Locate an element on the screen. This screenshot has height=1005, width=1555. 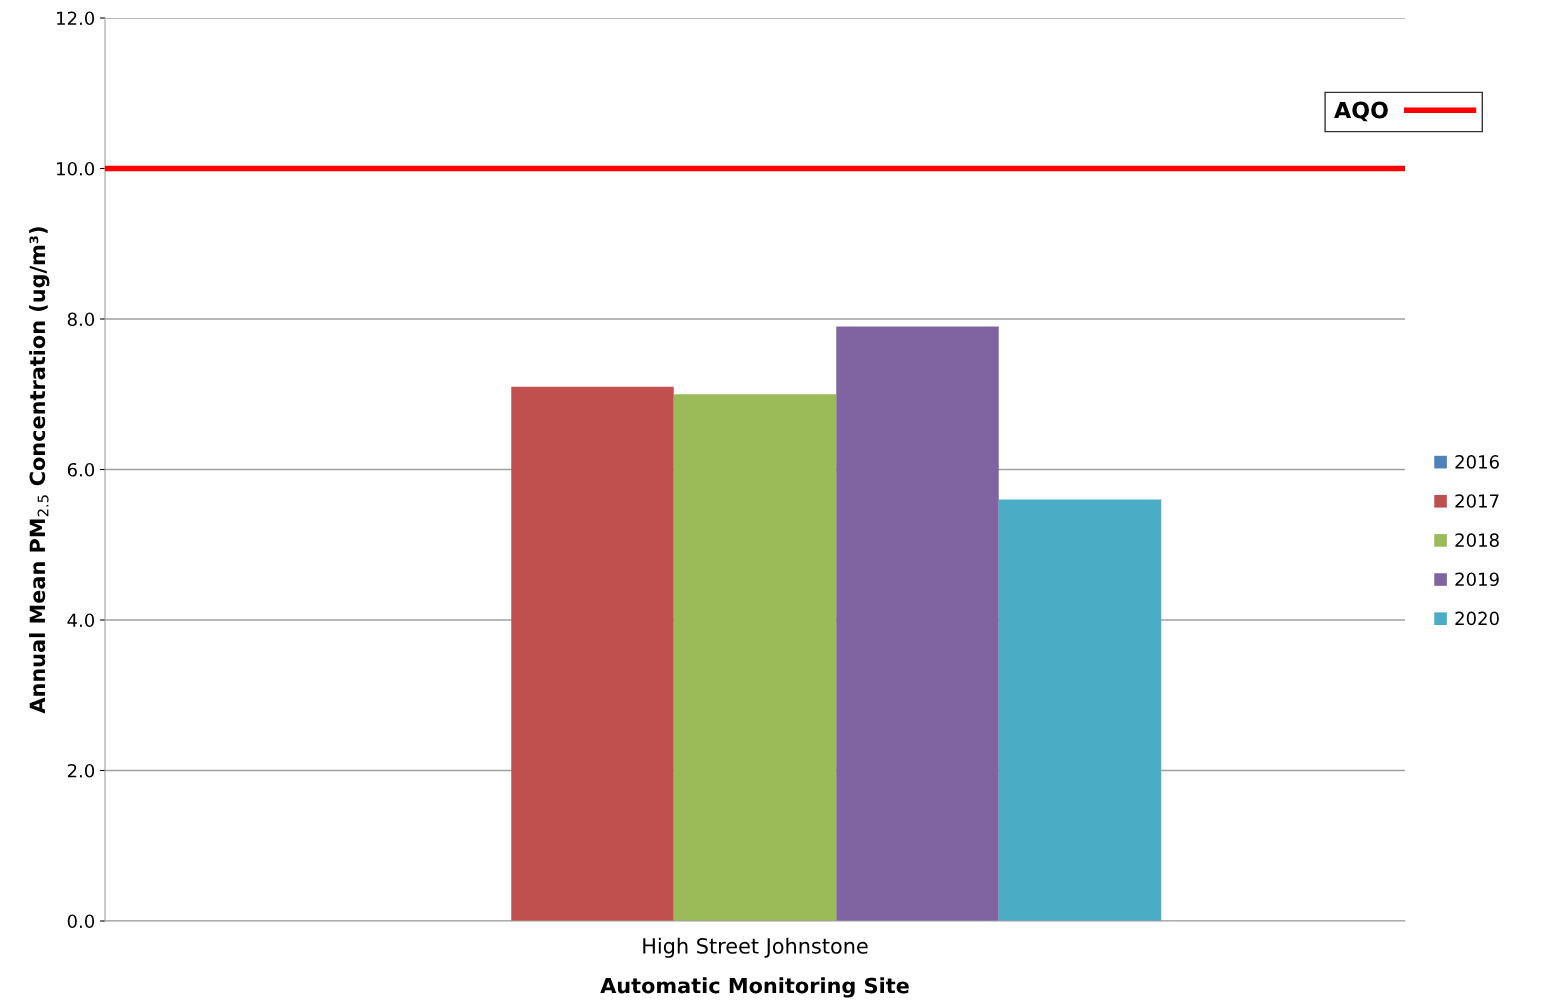
x-axis-title: Automatic Monitoring Site is located at coordinates (754, 987).